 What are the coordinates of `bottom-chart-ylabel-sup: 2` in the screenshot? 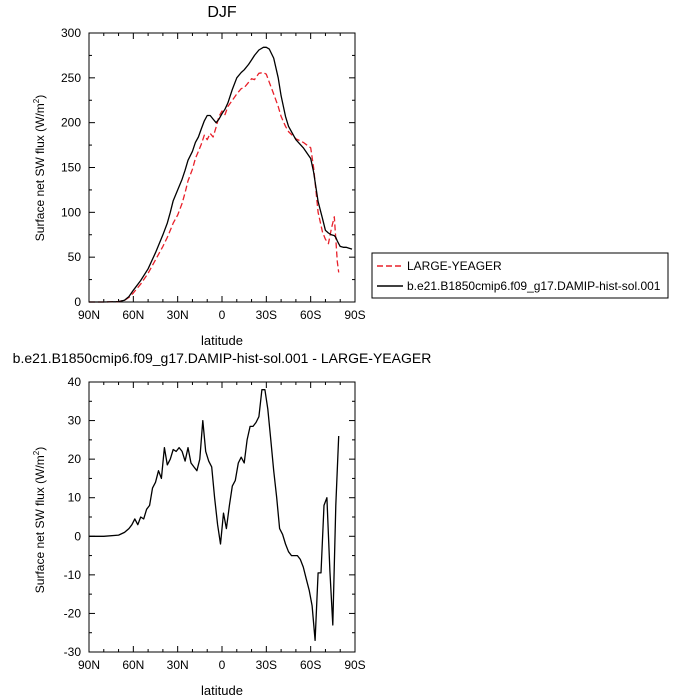 It's located at (36, 452).